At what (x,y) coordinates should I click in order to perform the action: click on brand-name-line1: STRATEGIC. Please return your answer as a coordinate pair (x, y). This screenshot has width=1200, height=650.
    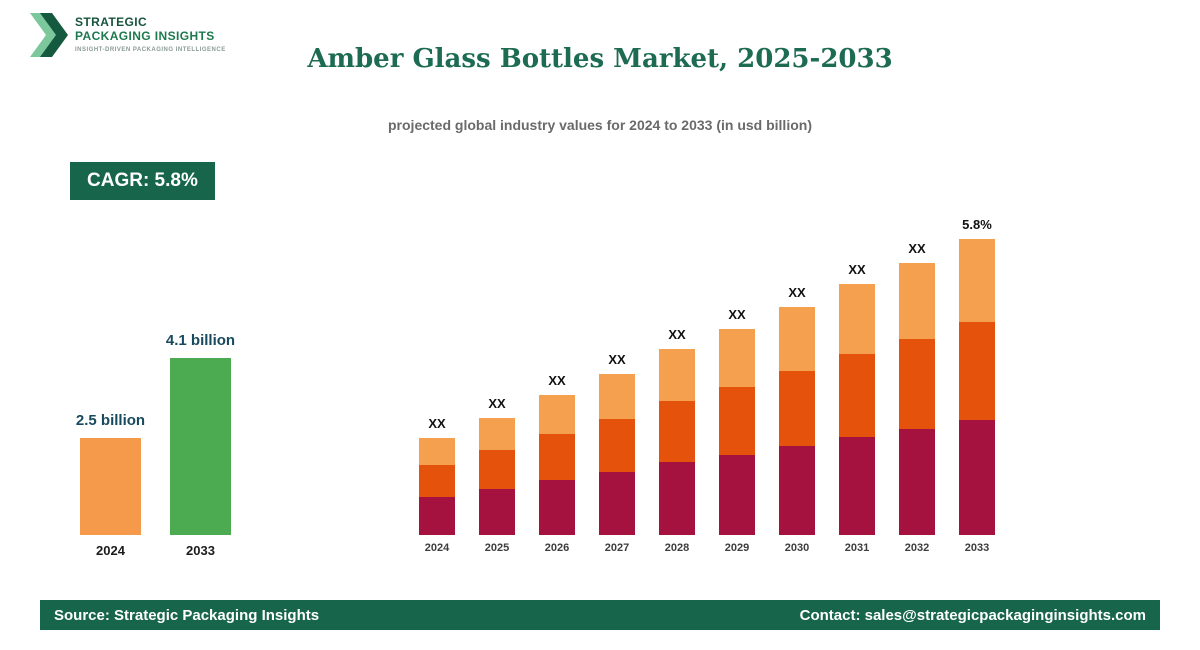
    Looking at the image, I should click on (111, 22).